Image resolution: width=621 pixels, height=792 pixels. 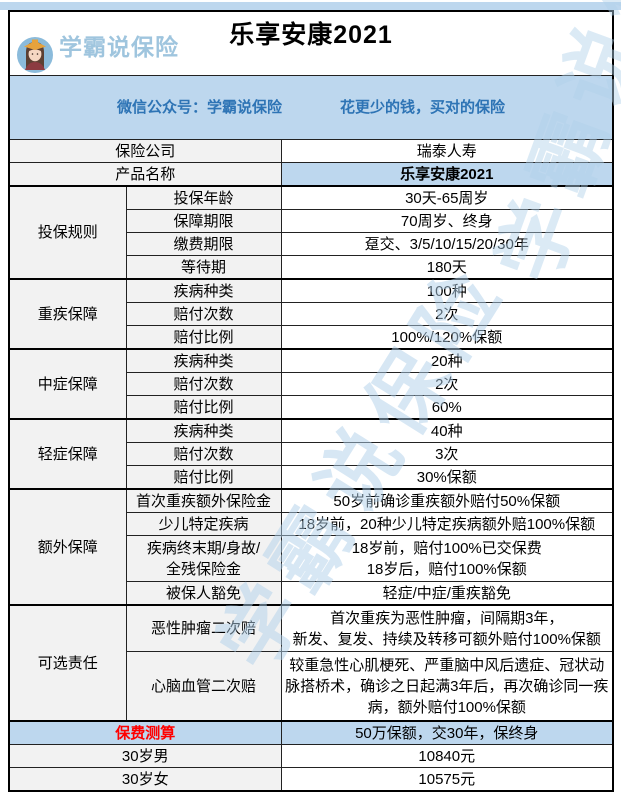 What do you see at coordinates (310, 6) in the screenshot?
I see `top-accent-strip` at bounding box center [310, 6].